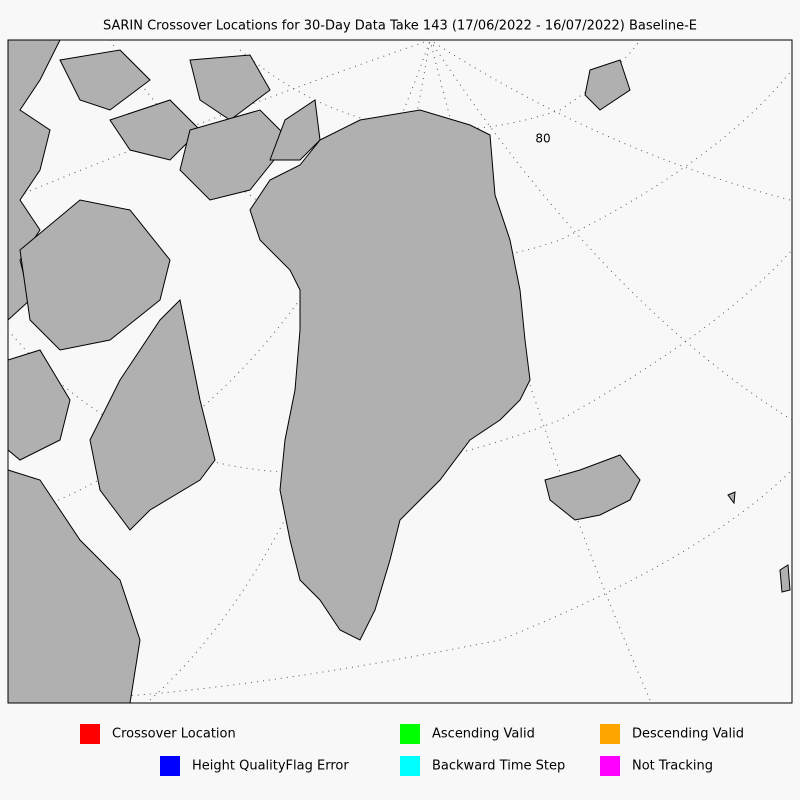  I want to click on graticule-label: 80, so click(542, 139).